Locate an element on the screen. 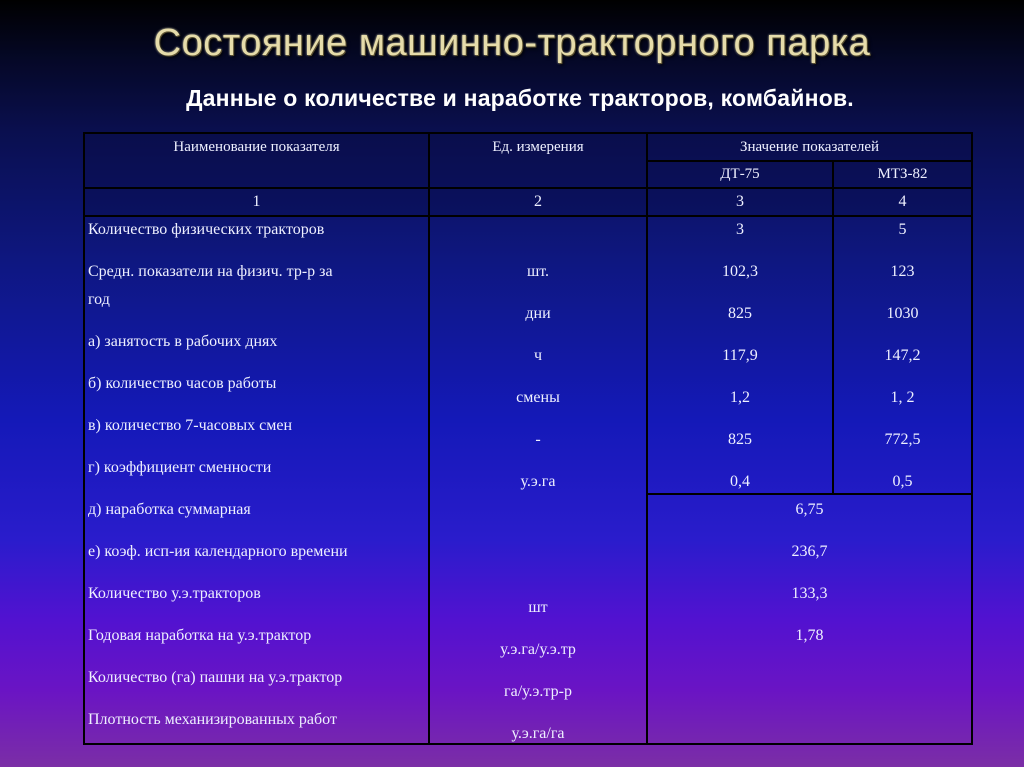  unit-cell: шт. is located at coordinates (538, 271).